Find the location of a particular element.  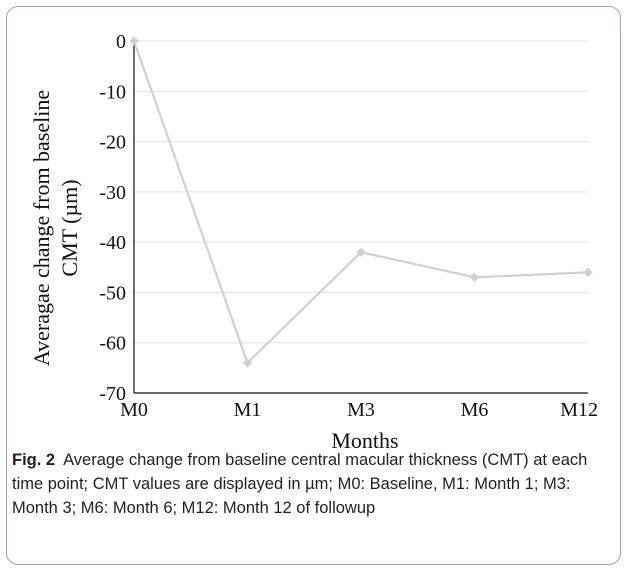

y-tick-label-1: -10 is located at coordinates (112, 92).